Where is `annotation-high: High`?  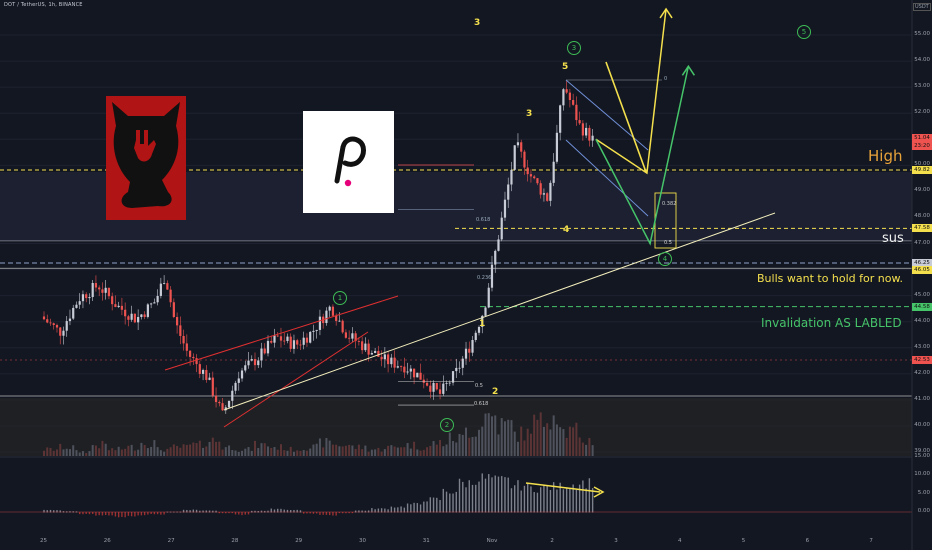
annotation-high: High is located at coordinates (885, 156).